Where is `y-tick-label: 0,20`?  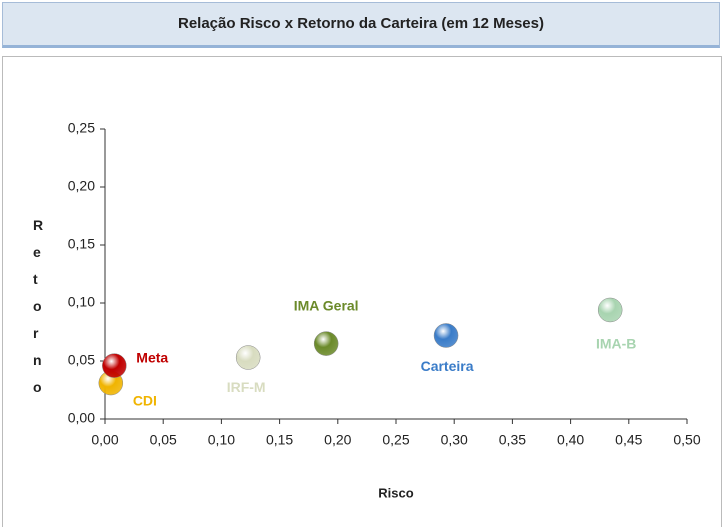
y-tick-label: 0,20 is located at coordinates (81, 186).